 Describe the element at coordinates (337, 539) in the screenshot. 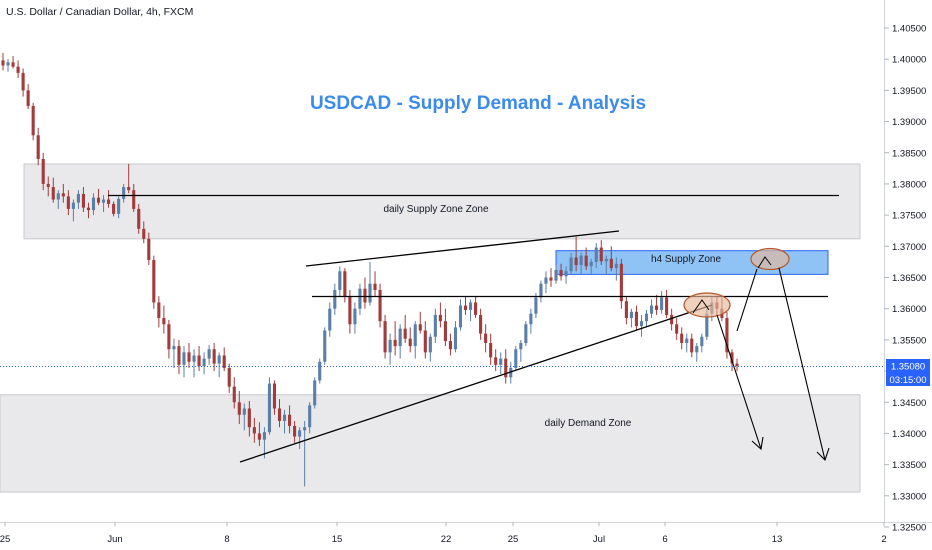

I see `x-tick-label: 15` at that location.